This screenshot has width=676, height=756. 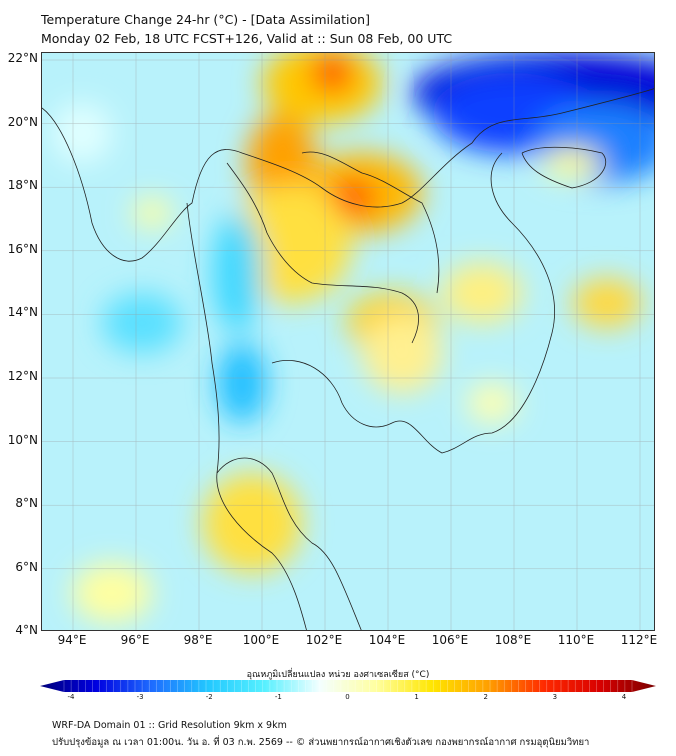 I want to click on lon-label: 98°E, so click(x=198, y=640).